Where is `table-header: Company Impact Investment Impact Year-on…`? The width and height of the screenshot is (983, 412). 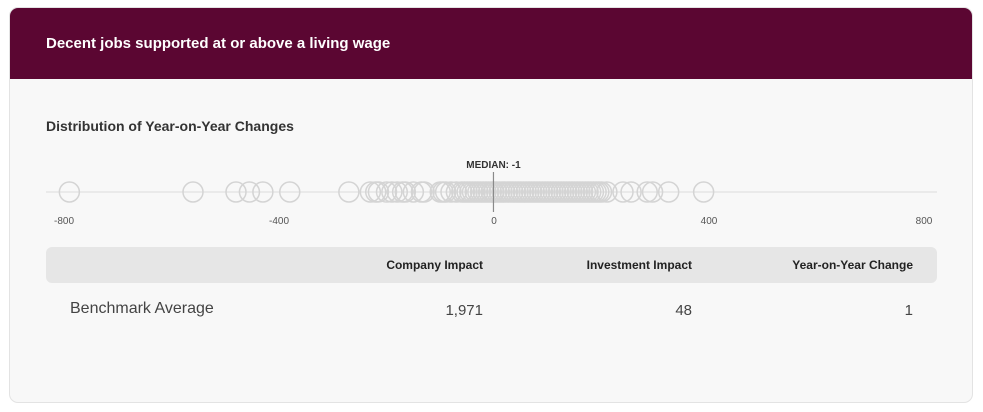
table-header: Company Impact Investment Impact Year-on… is located at coordinates (491, 265).